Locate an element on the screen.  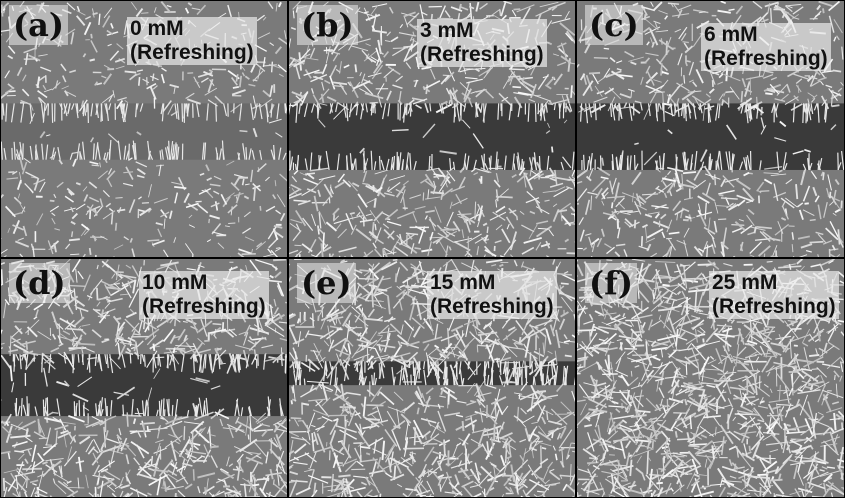
concentration-label-a: 0 mM (Refreshing) is located at coordinates (192, 41).